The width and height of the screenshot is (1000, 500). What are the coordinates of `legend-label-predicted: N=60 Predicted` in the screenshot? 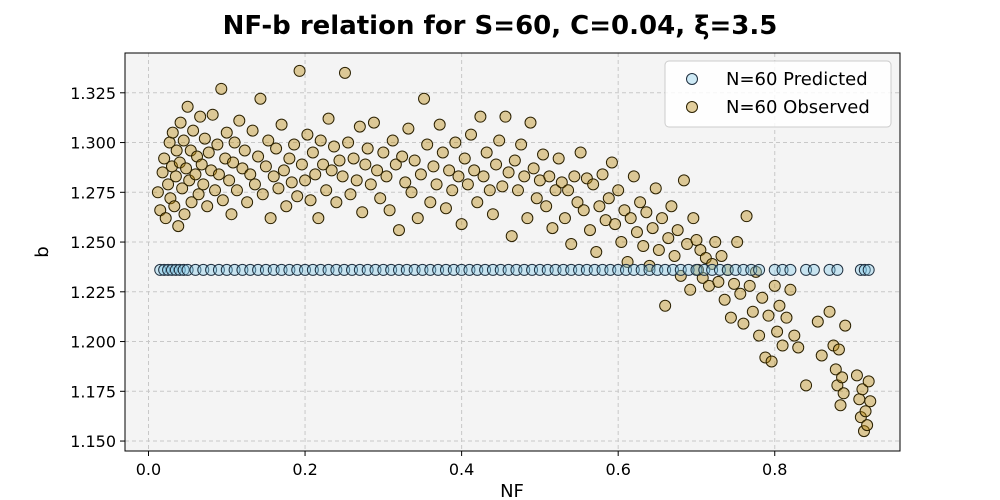 It's located at (797, 79).